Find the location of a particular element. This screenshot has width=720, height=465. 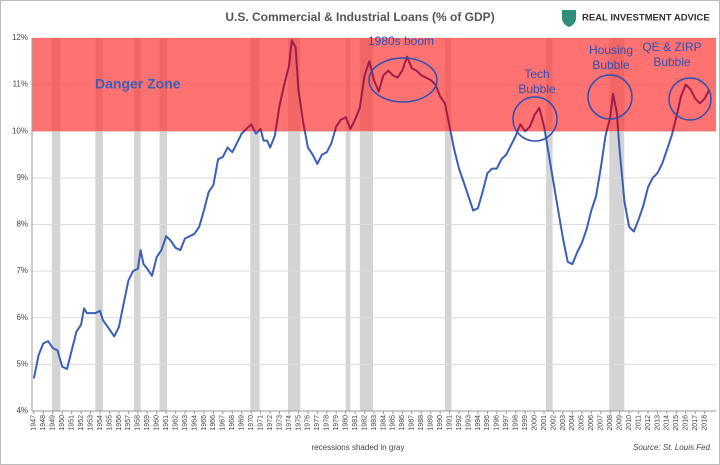

x-tick-label: 1983 is located at coordinates (374, 423).